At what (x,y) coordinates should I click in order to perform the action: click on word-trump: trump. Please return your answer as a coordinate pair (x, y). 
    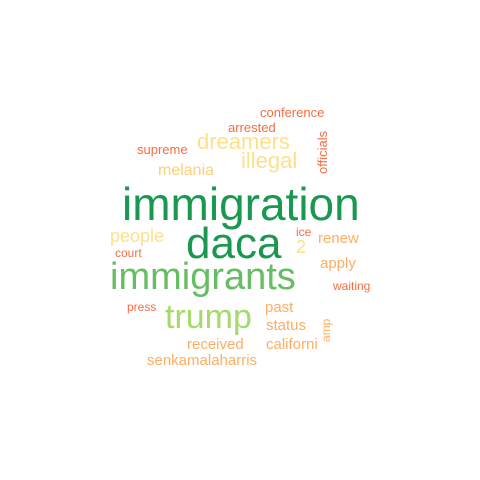
    Looking at the image, I should click on (208, 317).